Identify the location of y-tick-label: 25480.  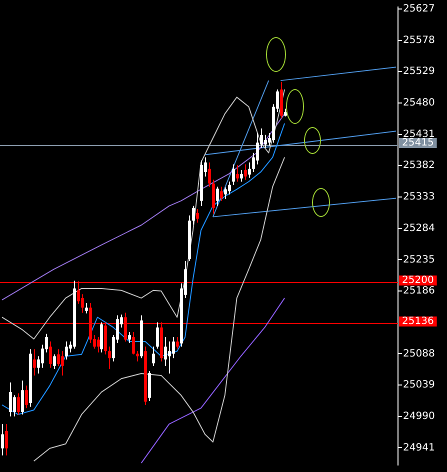
(419, 103).